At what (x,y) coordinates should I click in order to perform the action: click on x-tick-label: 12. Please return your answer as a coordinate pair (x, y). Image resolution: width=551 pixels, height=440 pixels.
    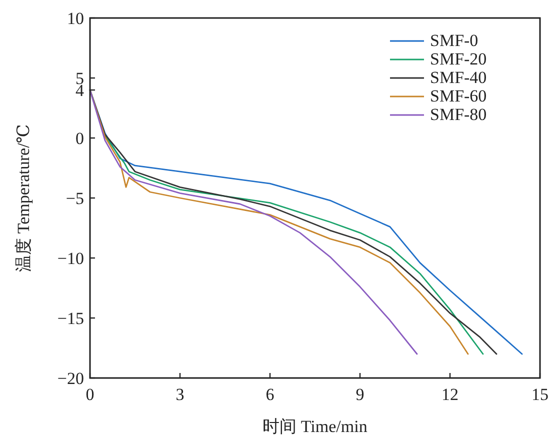
    Looking at the image, I should click on (450, 394).